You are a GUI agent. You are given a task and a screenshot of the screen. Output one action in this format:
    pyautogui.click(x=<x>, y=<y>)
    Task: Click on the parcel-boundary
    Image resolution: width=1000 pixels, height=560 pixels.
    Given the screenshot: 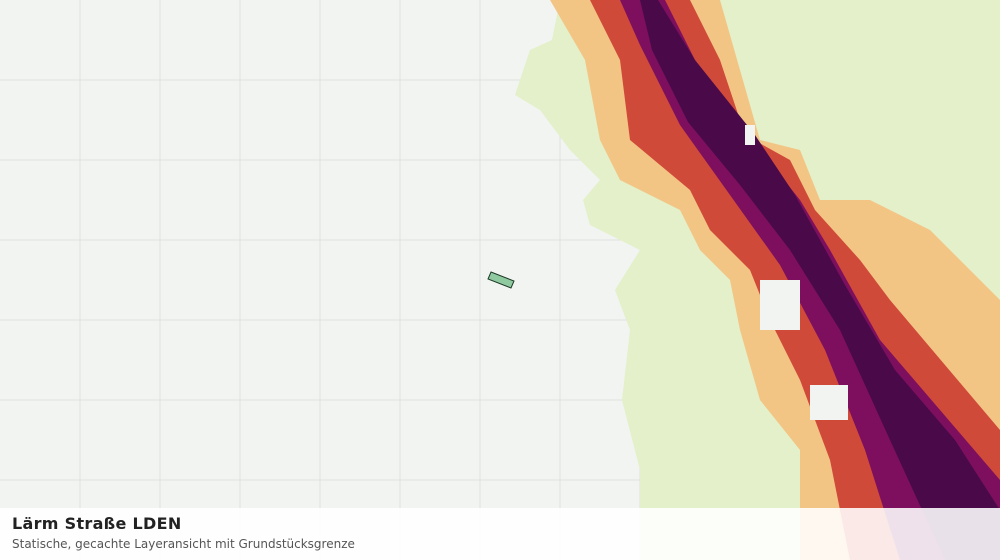 What is the action you would take?
    pyautogui.click(x=501, y=280)
    